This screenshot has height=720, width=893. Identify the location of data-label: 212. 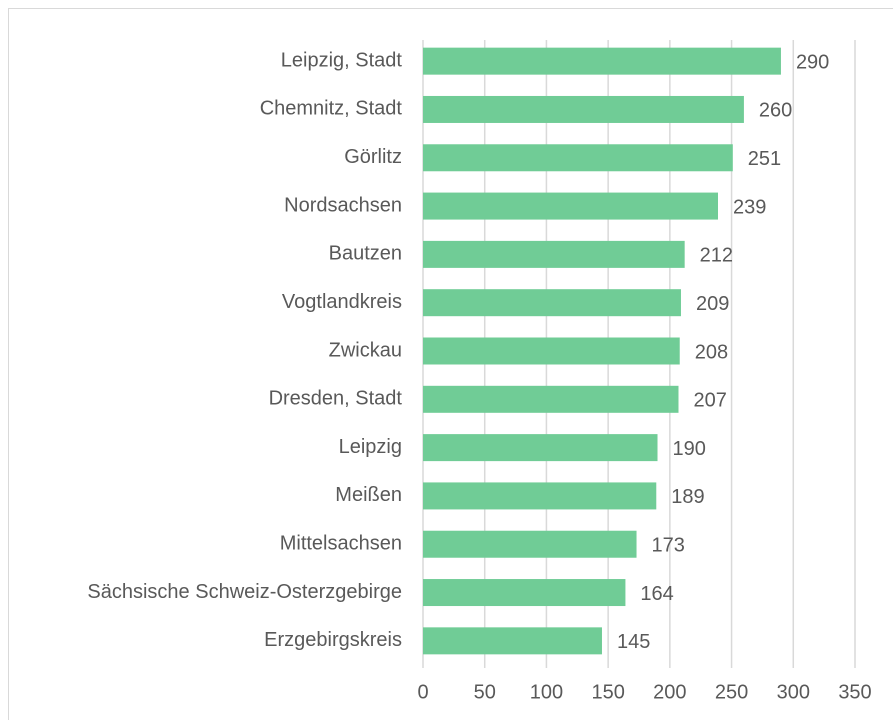
(716, 256).